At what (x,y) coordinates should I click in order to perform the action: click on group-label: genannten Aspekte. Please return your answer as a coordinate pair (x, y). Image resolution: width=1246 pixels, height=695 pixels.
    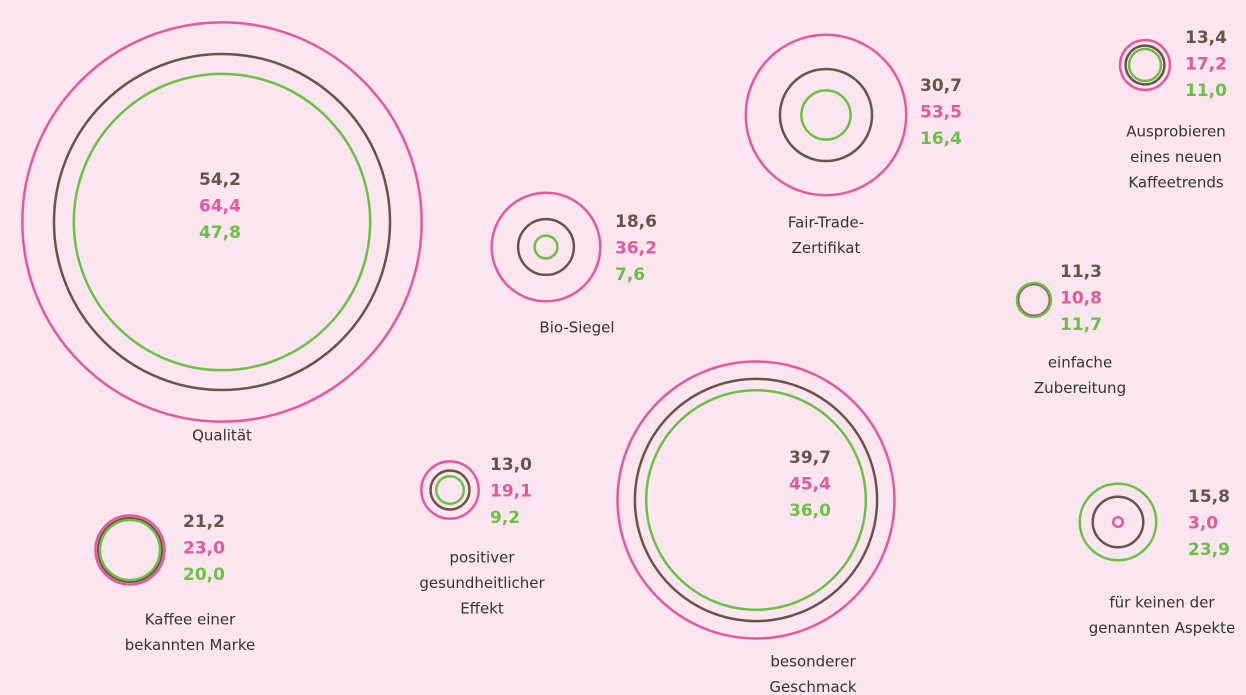
    Looking at the image, I should click on (1162, 628).